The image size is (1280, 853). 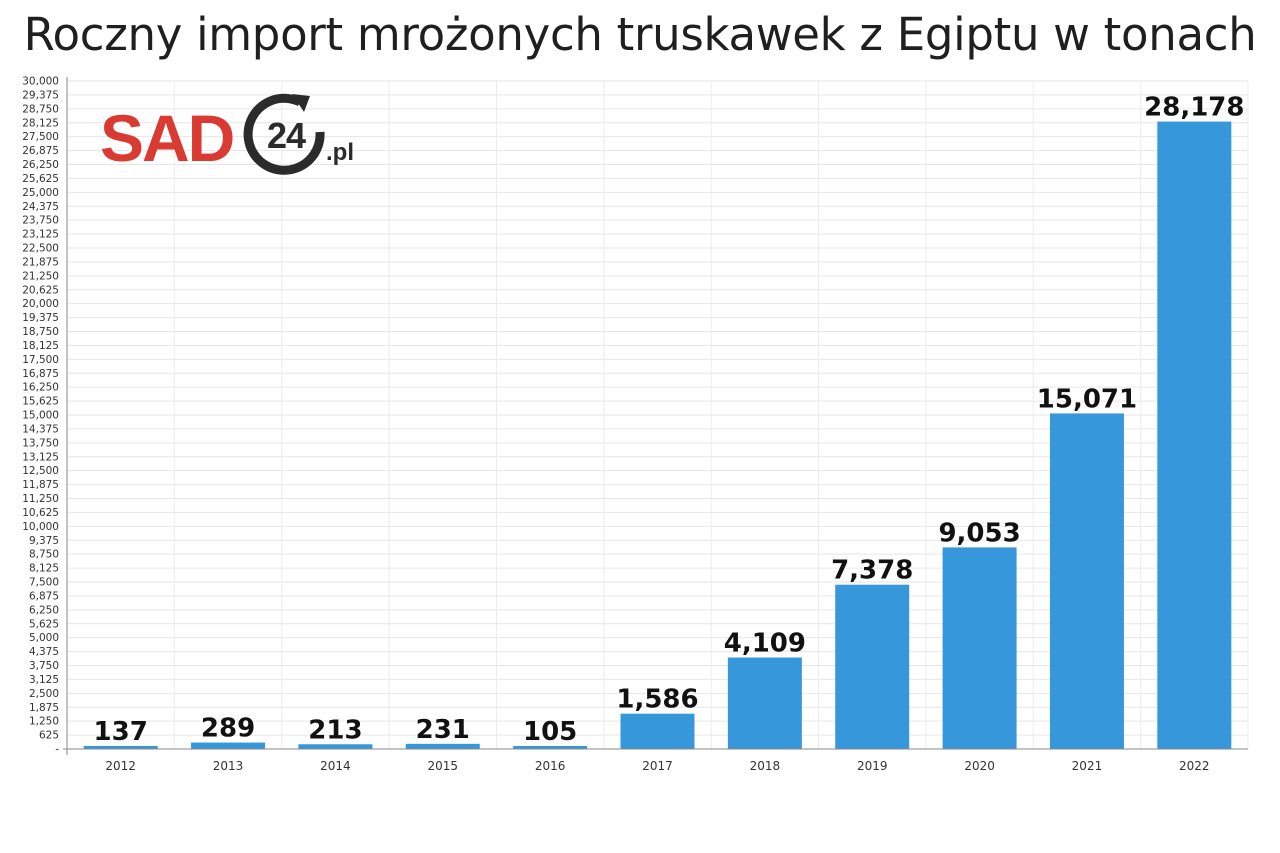 I want to click on logo-suffix-text: .pl, so click(x=340, y=152).